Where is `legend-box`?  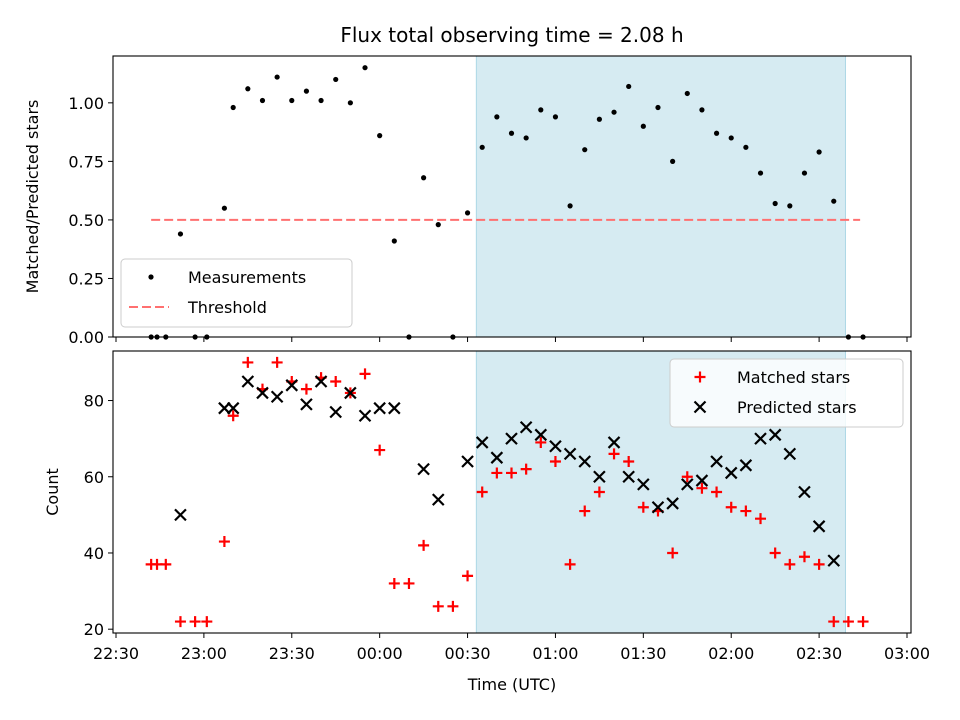
legend-box is located at coordinates (786, 393).